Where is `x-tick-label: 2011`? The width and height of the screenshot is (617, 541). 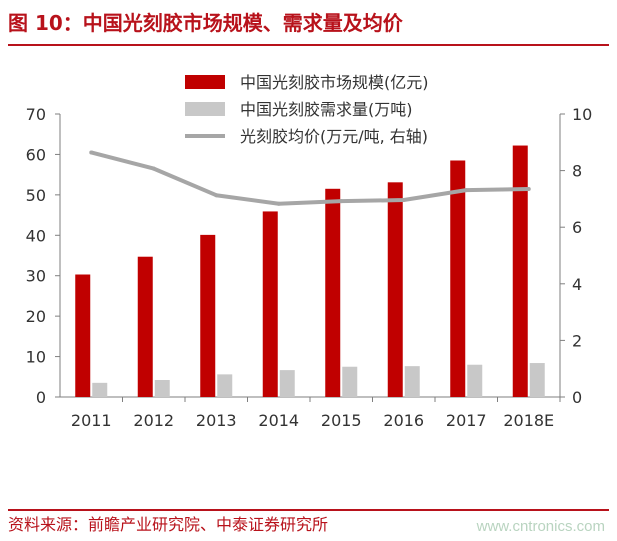
x-tick-label: 2011 is located at coordinates (91, 420).